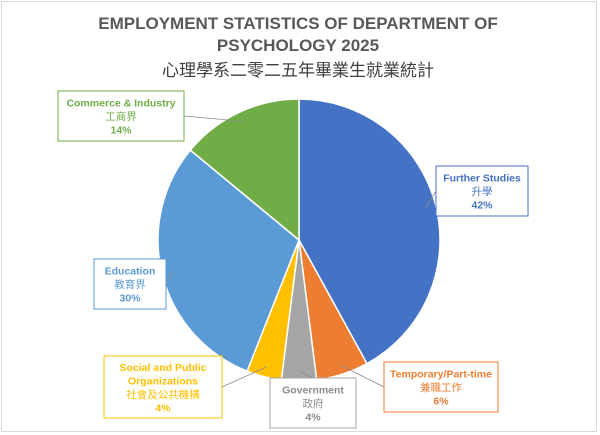 This screenshot has height=435, width=600. What do you see at coordinates (130, 299) in the screenshot?
I see `callout-value-education: 30%` at bounding box center [130, 299].